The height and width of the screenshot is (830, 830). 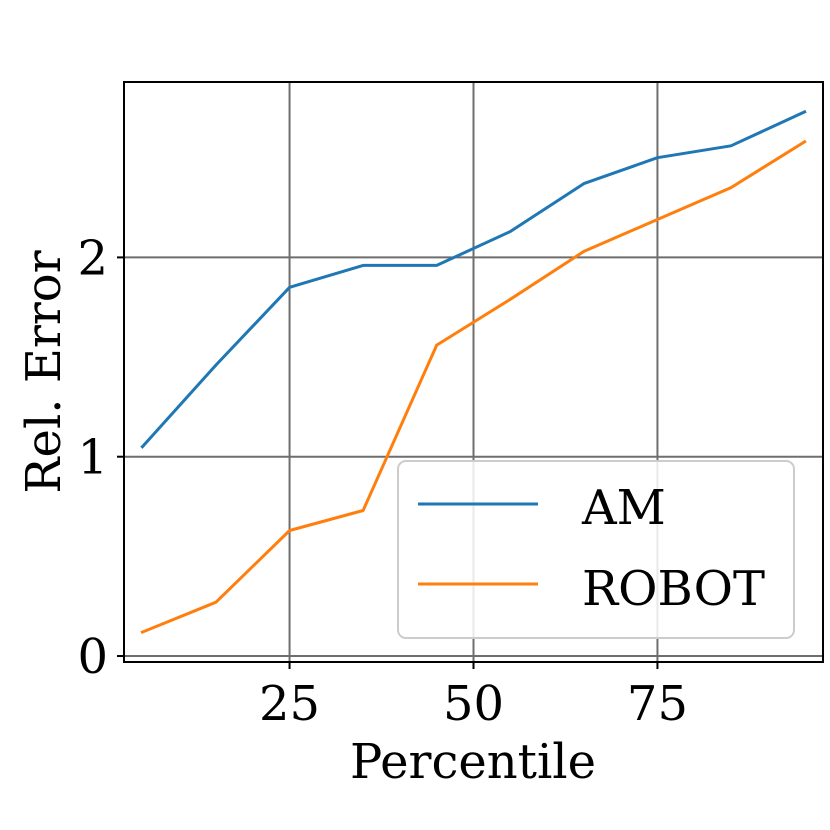 I want to click on y-tick-label: 1, so click(x=92, y=458).